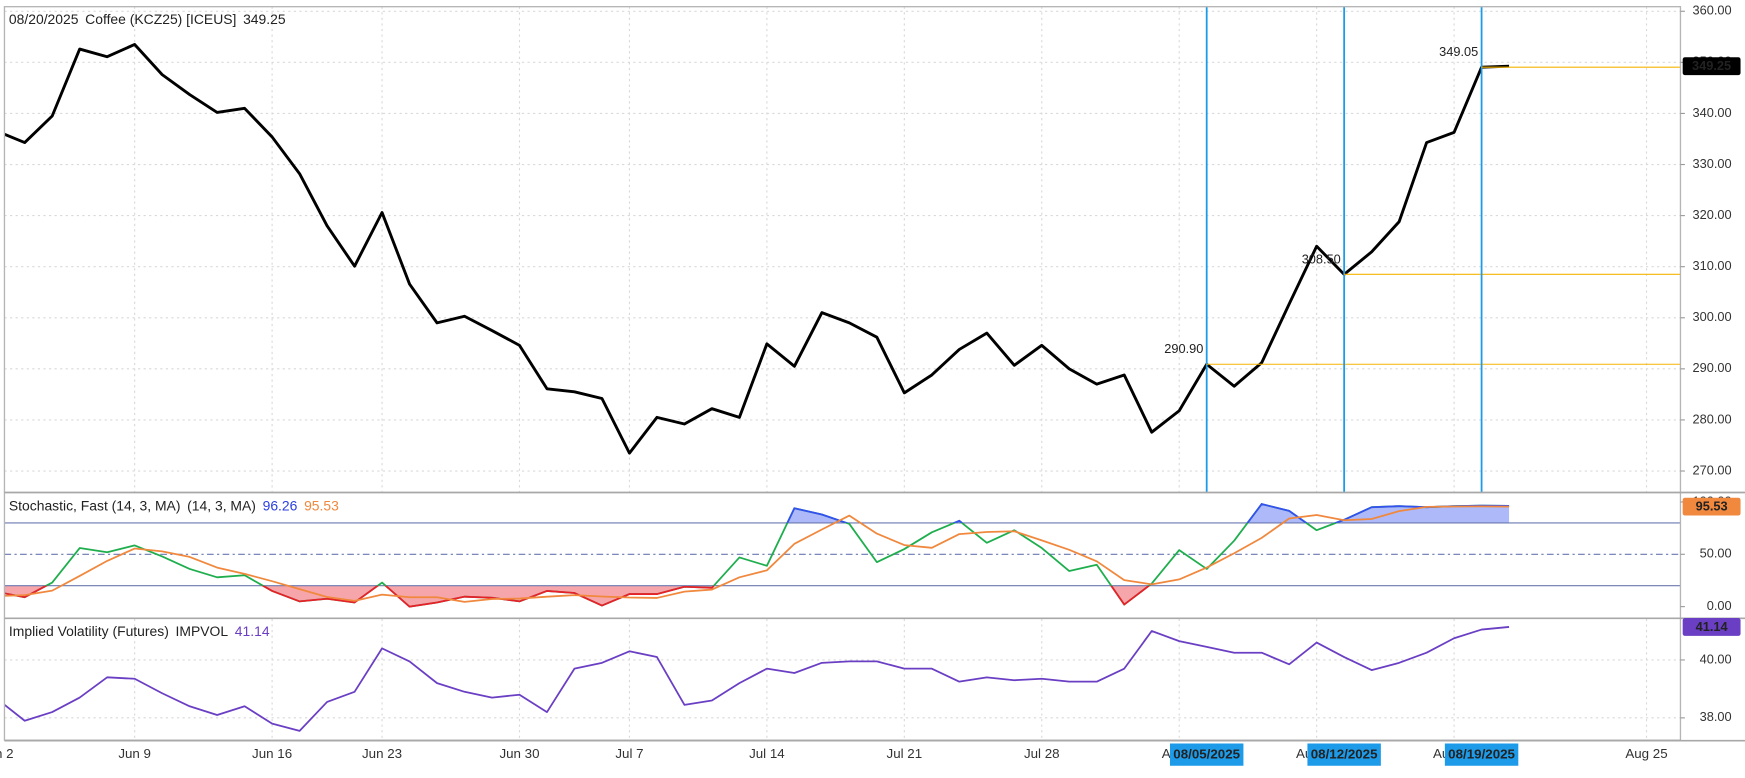 The image size is (1745, 778). I want to click on x-tick-label: Jul 28, so click(1042, 753).